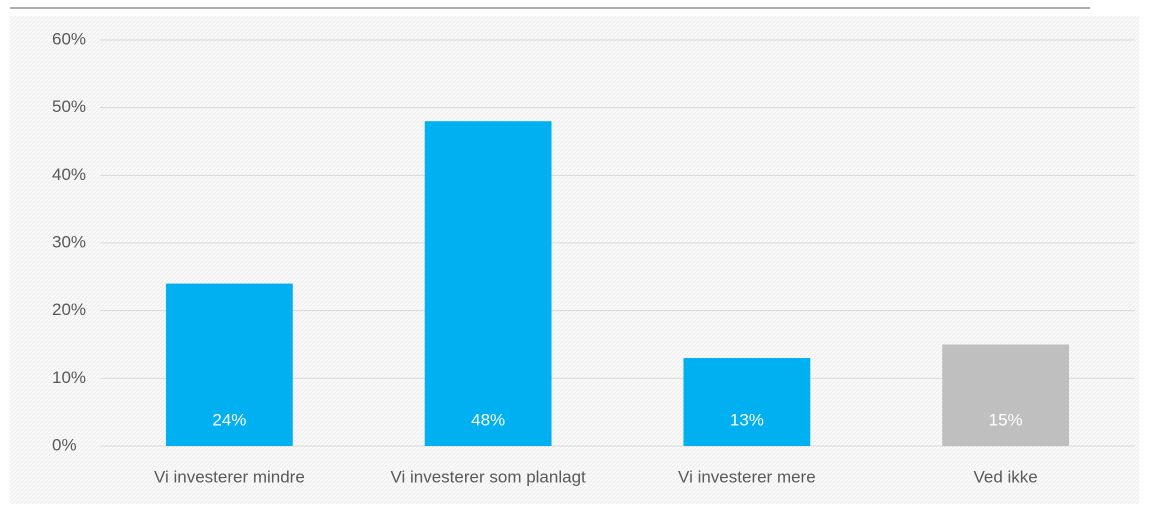 This screenshot has height=515, width=1149. I want to click on x-tick-label: Vi investerer mindre, so click(229, 476).